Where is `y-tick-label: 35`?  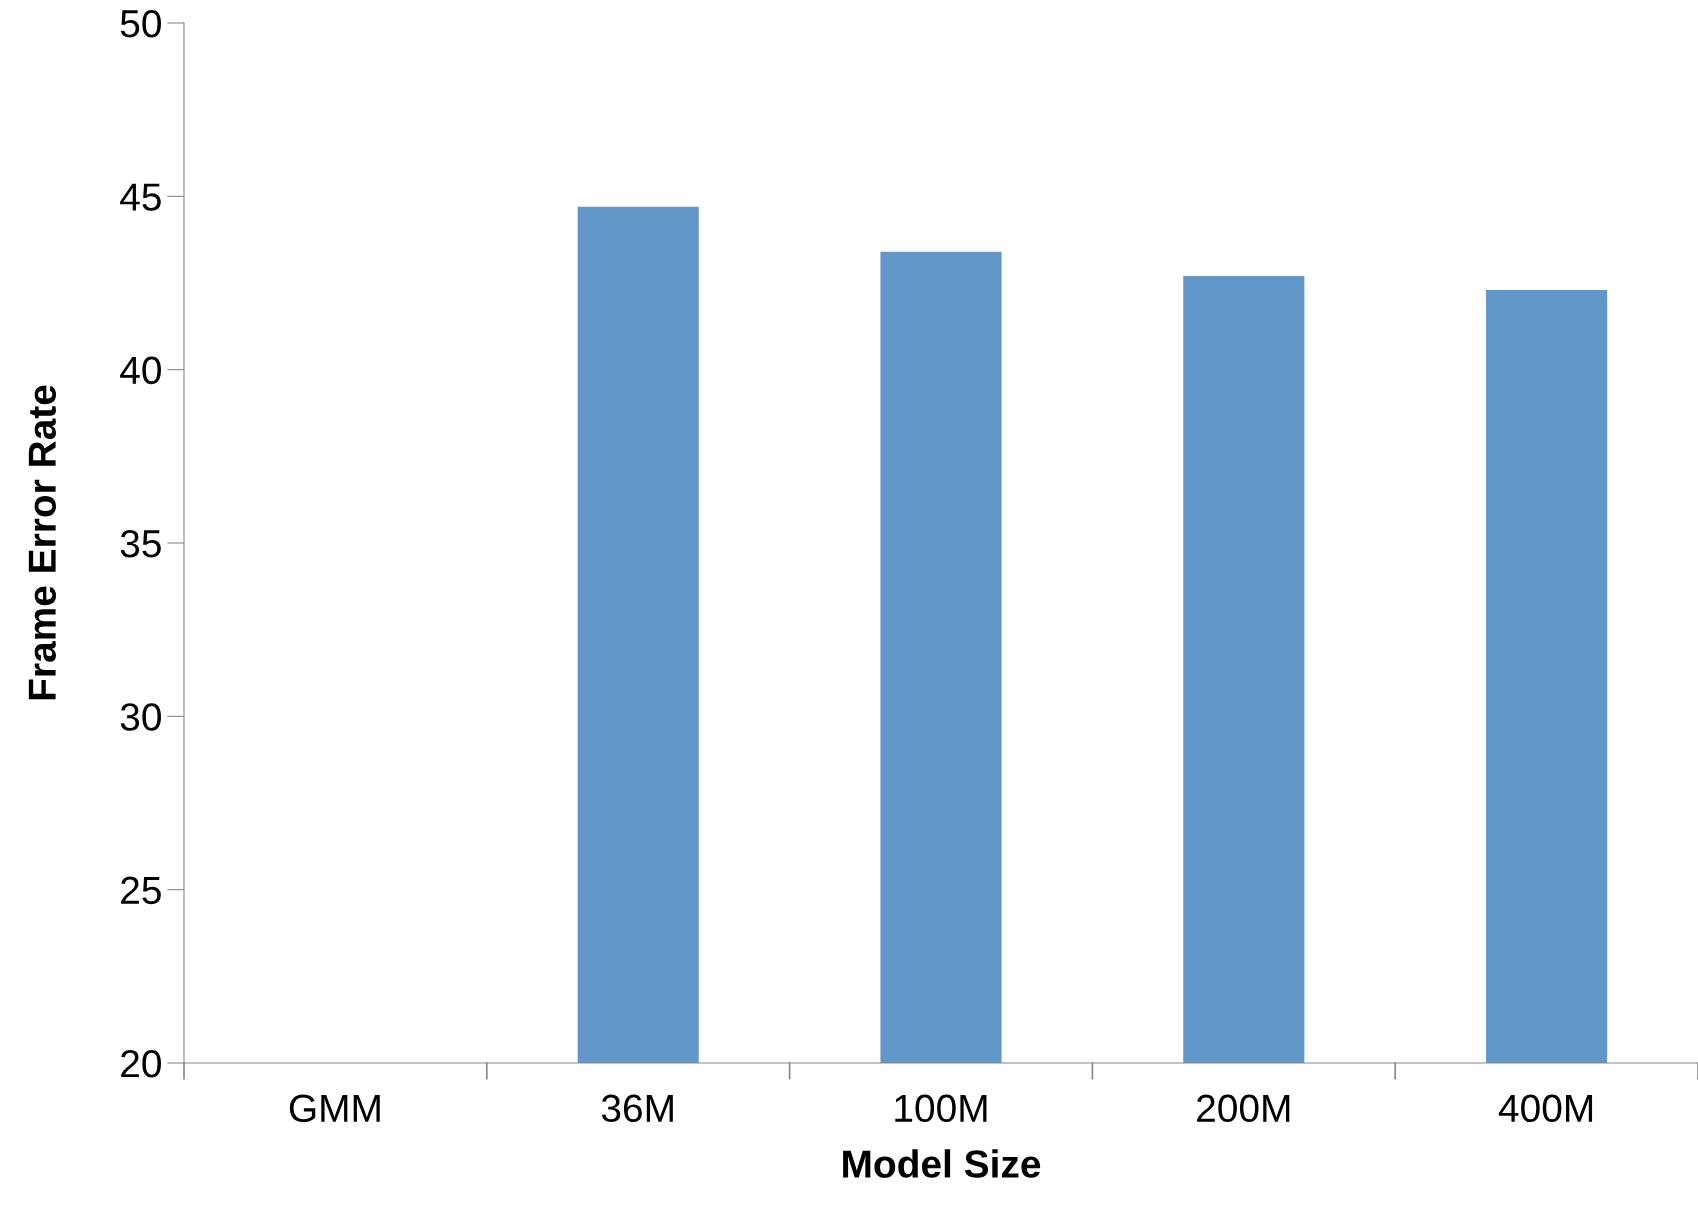
y-tick-label: 35 is located at coordinates (140, 543).